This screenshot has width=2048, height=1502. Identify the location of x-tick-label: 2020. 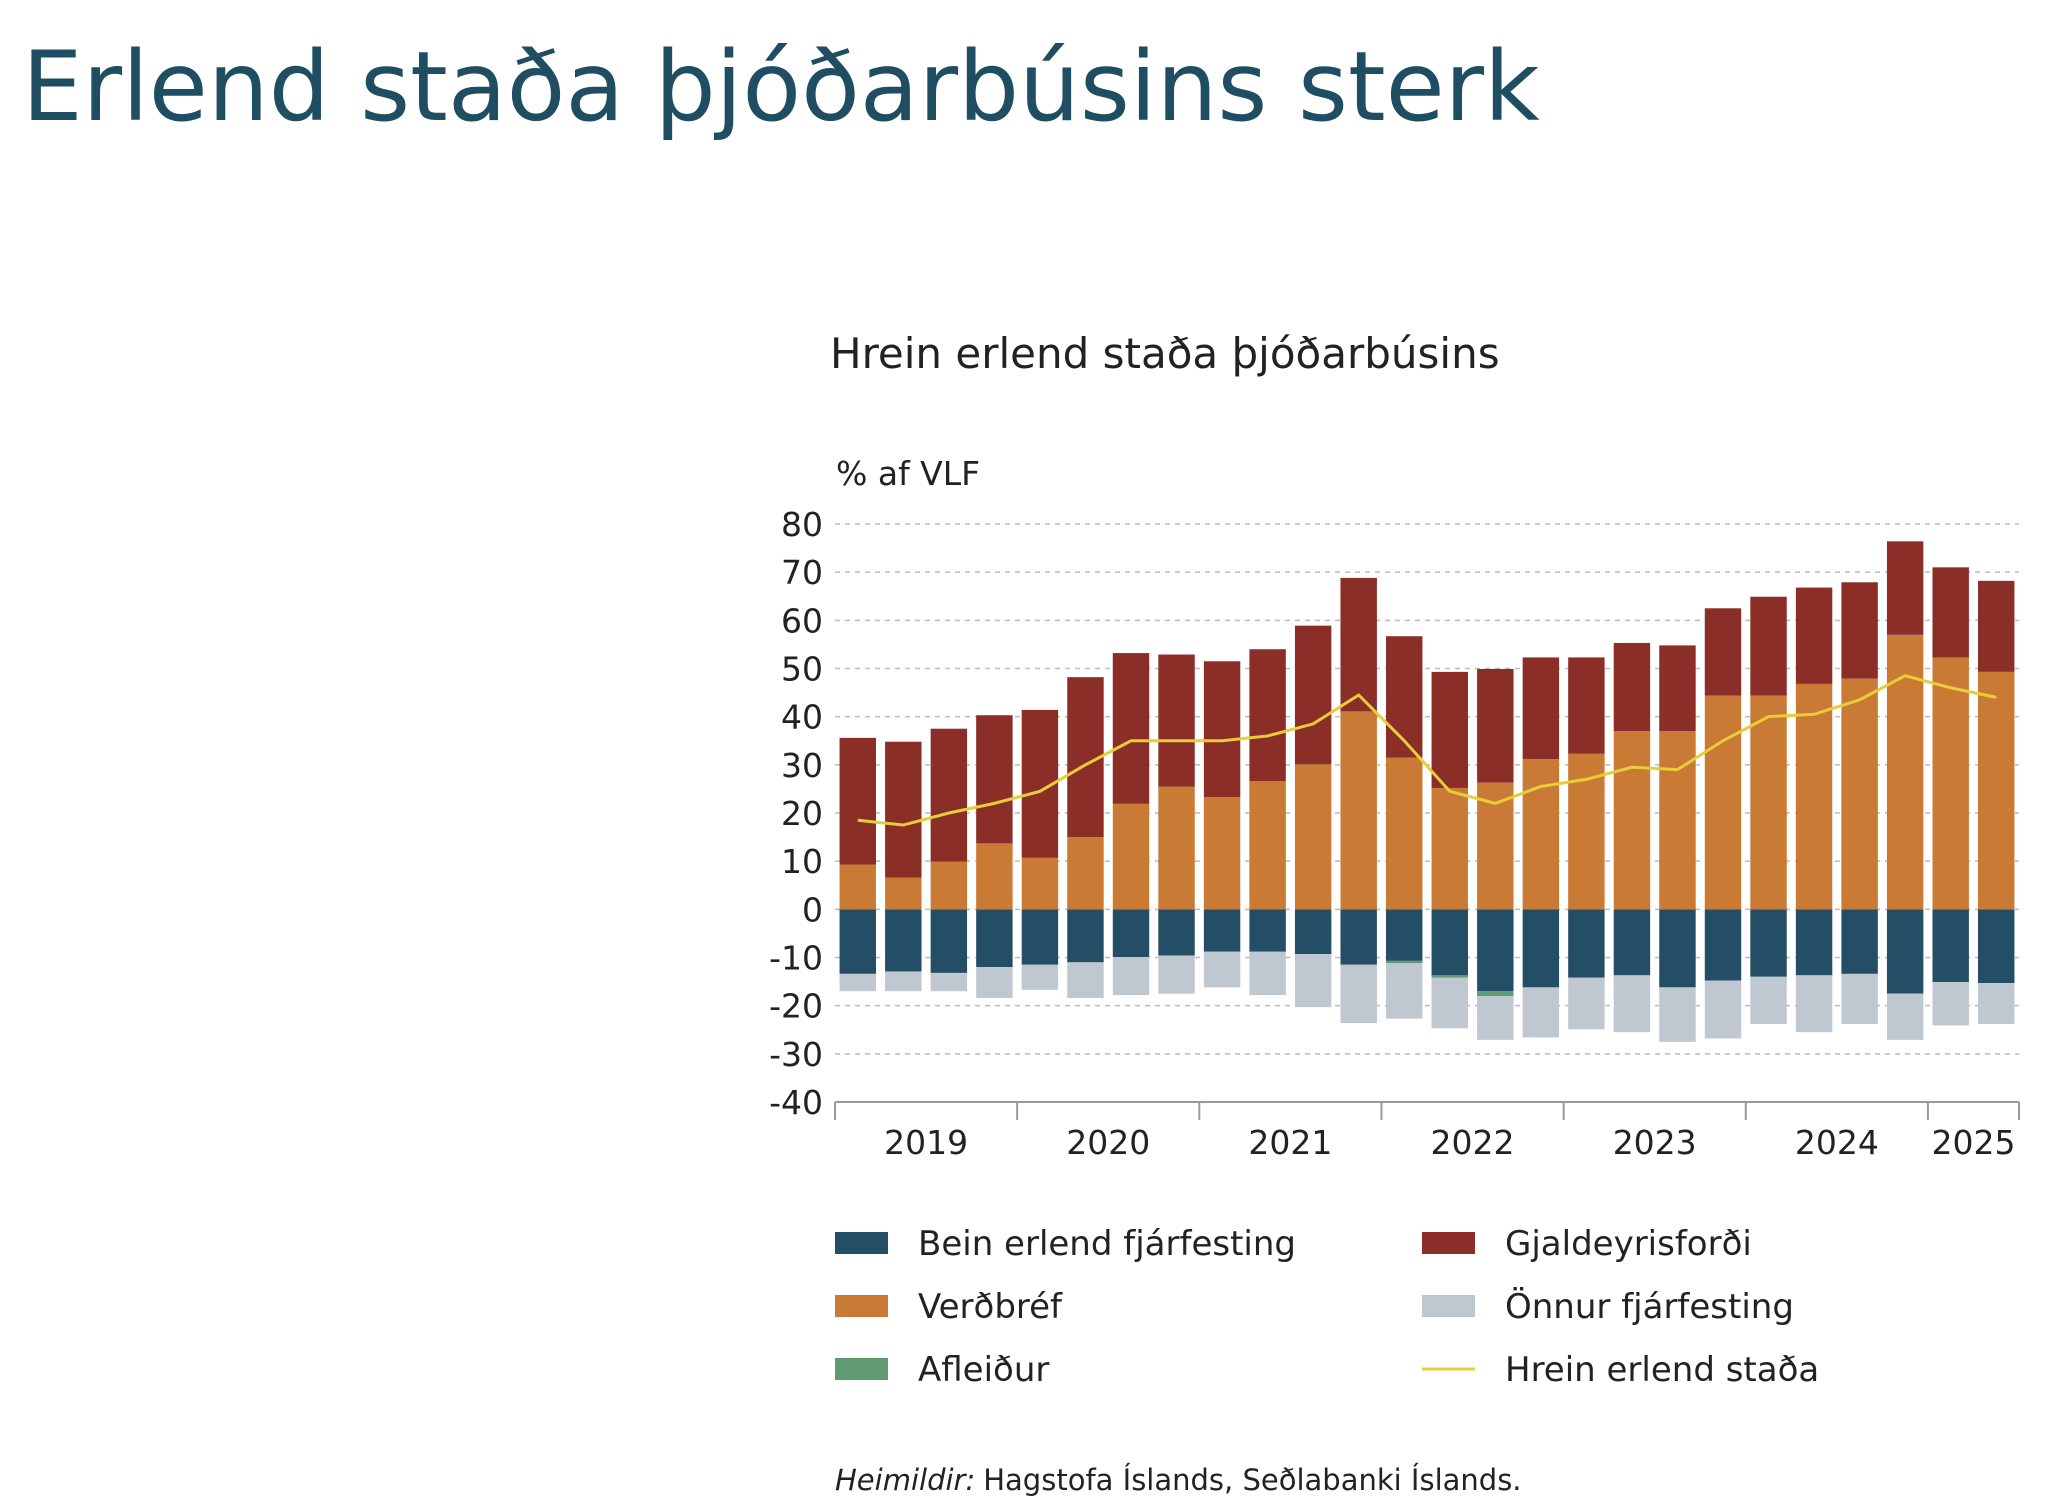
(1108, 1142).